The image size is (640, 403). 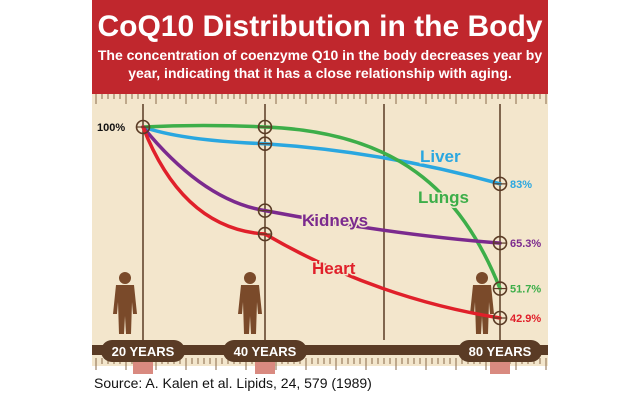 I want to click on series-label-lungs: Lungs, so click(x=443, y=197).